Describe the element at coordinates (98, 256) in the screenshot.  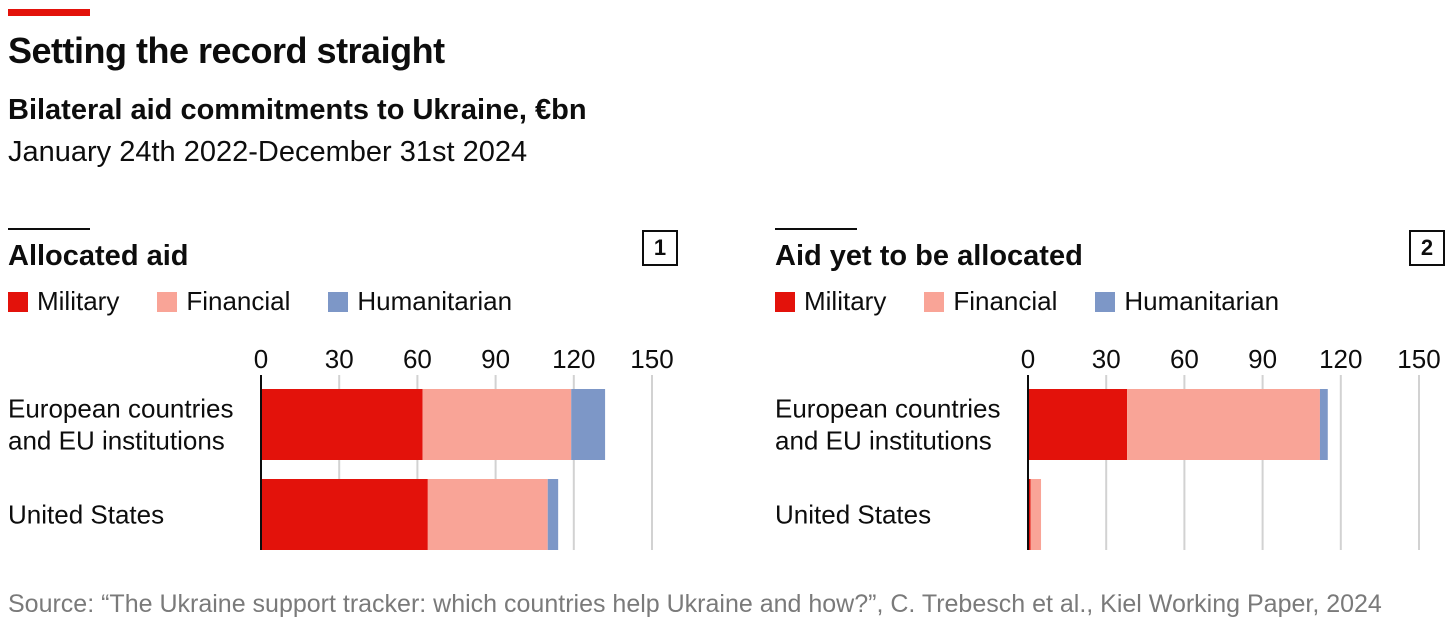
I see `panel-title: Allocated aid` at that location.